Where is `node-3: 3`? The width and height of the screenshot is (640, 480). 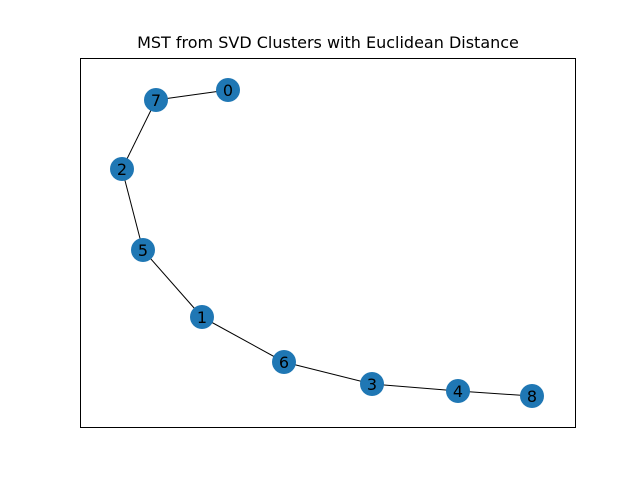 node-3: 3 is located at coordinates (372, 384).